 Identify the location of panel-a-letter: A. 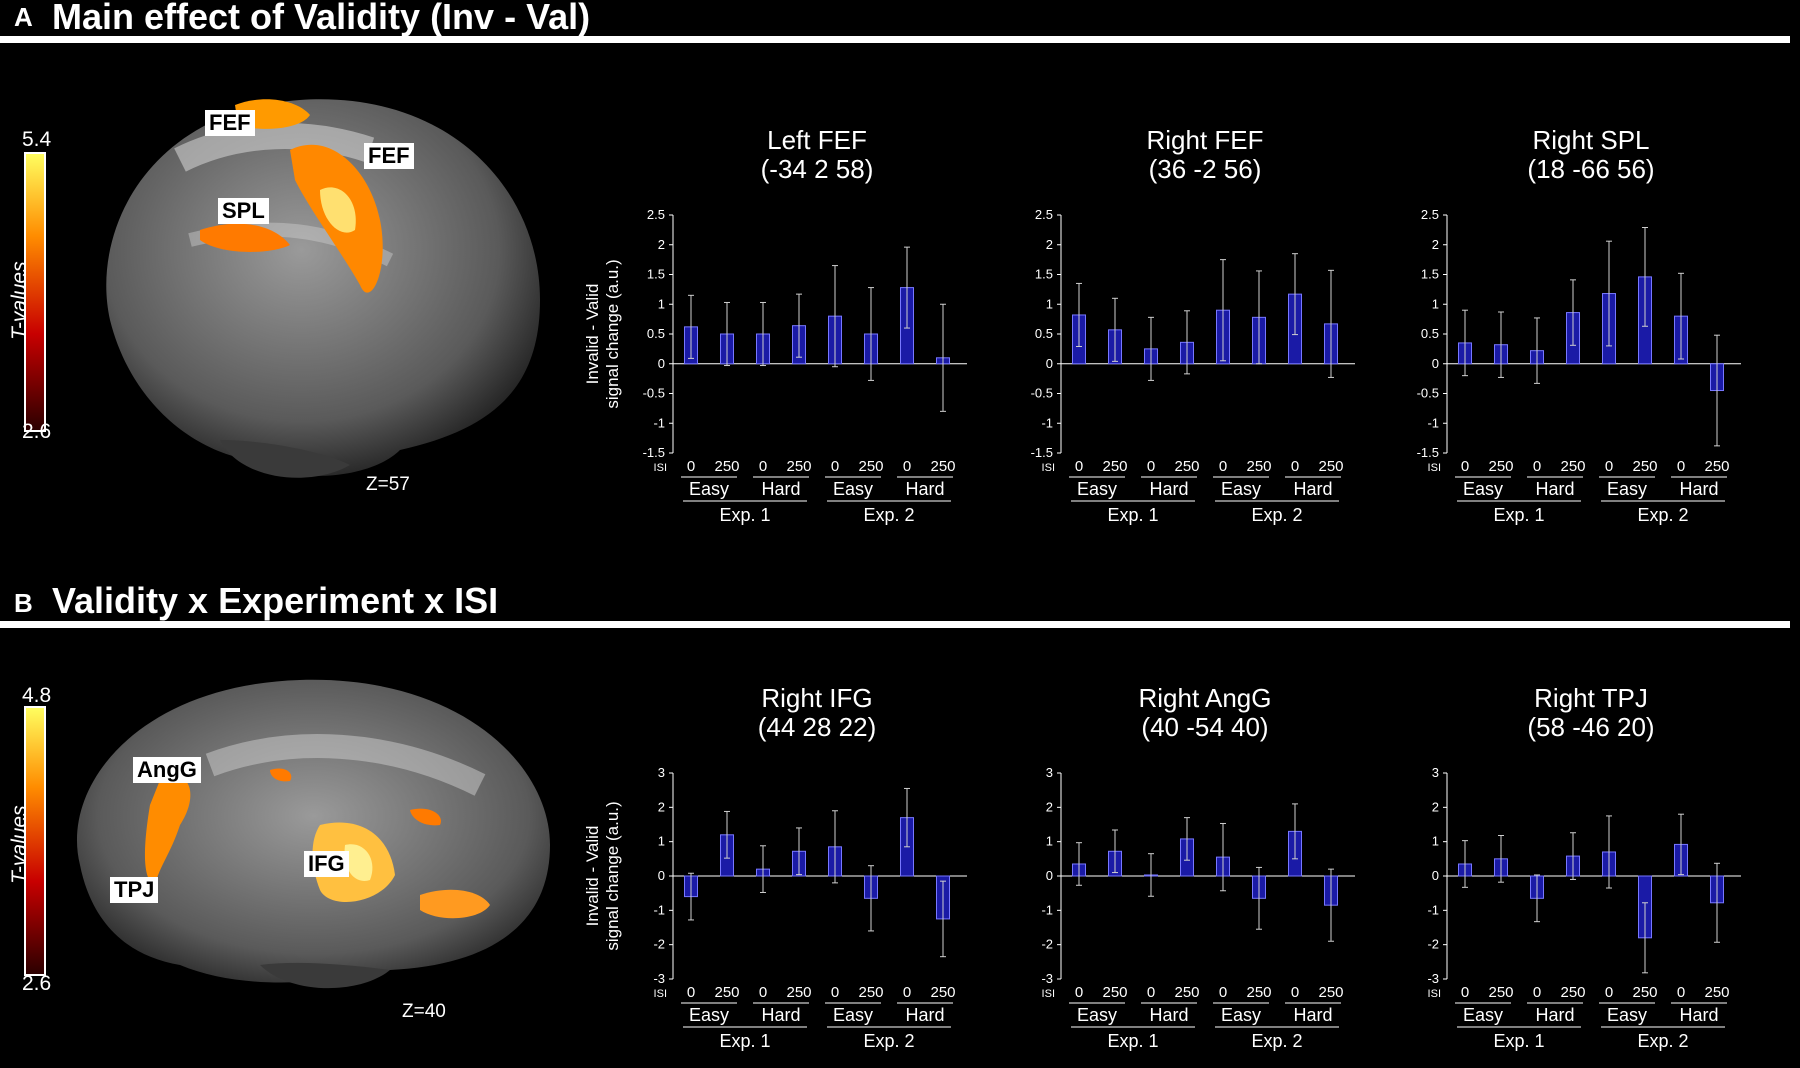
(23, 17).